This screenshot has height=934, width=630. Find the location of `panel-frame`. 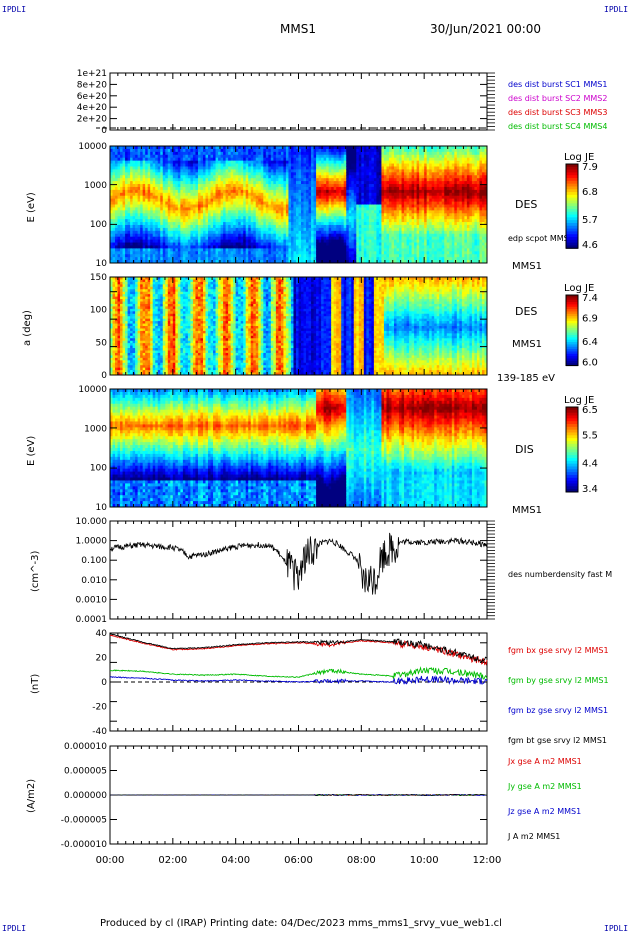

panel-frame is located at coordinates (298, 101).